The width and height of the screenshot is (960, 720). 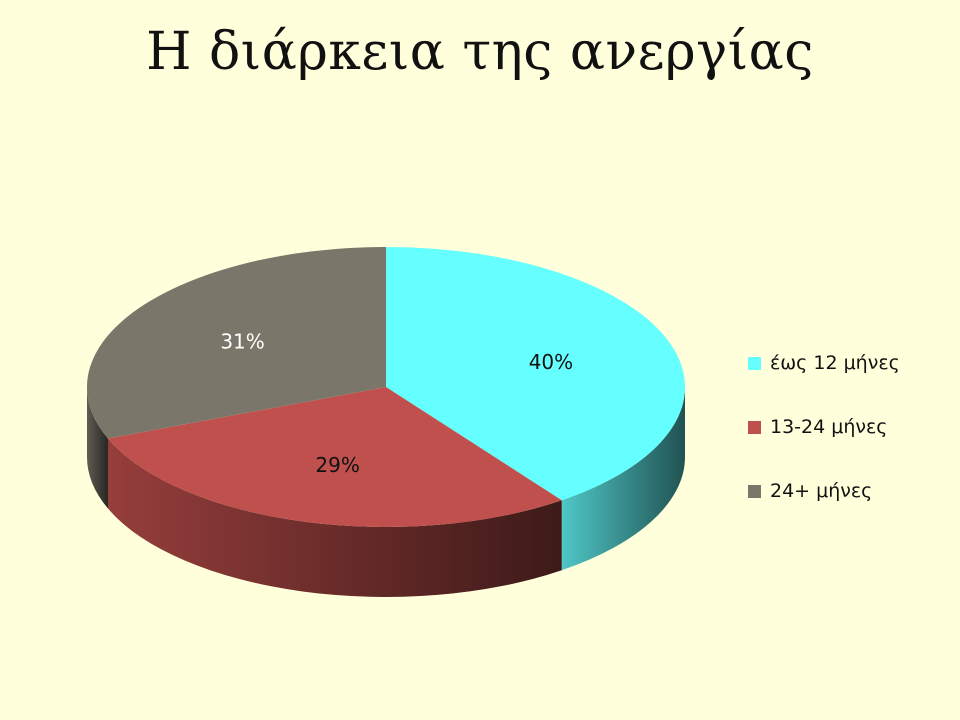 What do you see at coordinates (835, 363) in the screenshot?
I see `legend-label: έως 12 μήνες` at bounding box center [835, 363].